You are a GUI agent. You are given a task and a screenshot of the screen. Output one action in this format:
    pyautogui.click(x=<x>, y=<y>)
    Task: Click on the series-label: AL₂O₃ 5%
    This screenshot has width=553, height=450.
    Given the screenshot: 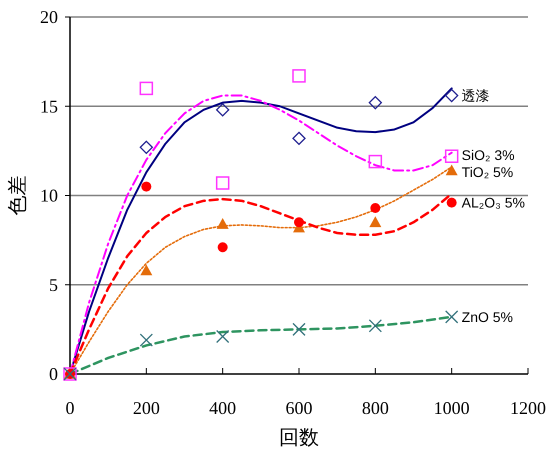 What is the action you would take?
    pyautogui.click(x=493, y=202)
    